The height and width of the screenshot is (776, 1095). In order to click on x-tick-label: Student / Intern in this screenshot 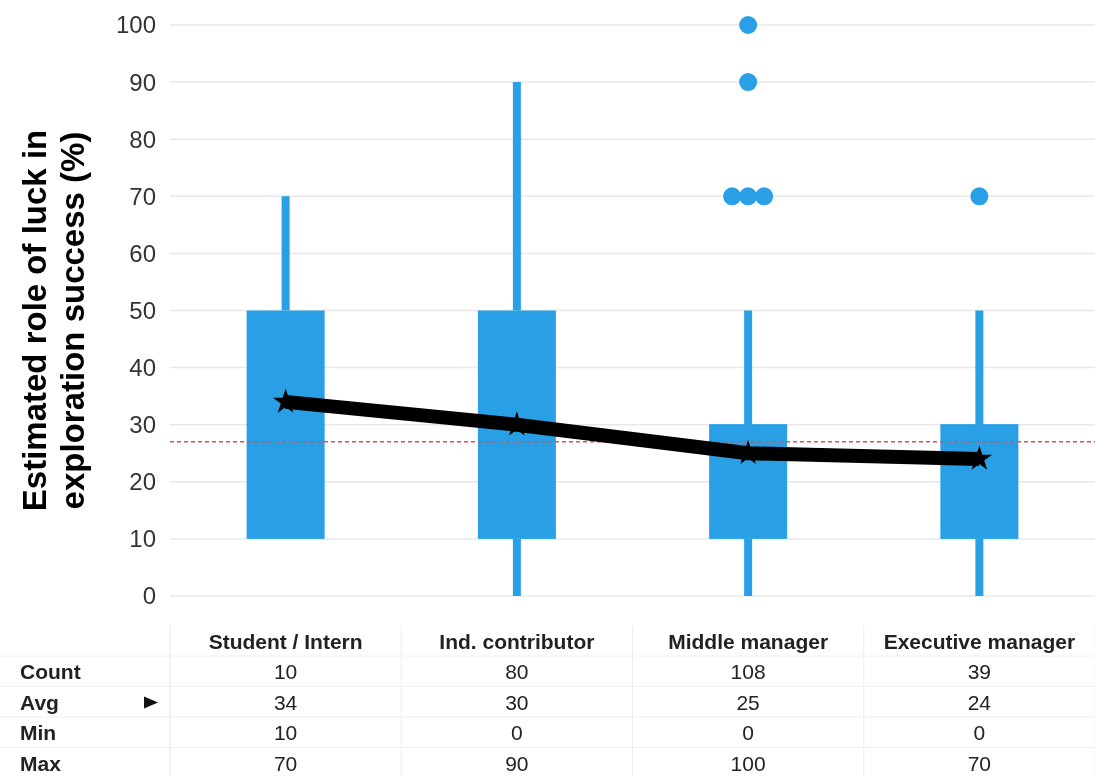, I will do `click(285, 642)`.